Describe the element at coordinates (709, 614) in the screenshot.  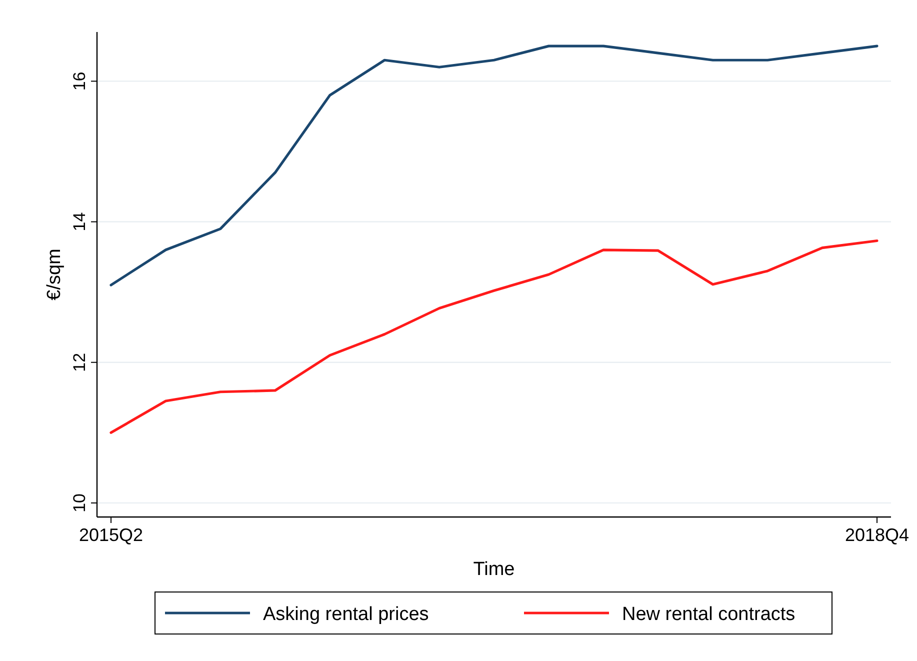
I see `legend-label: New rental contracts` at that location.